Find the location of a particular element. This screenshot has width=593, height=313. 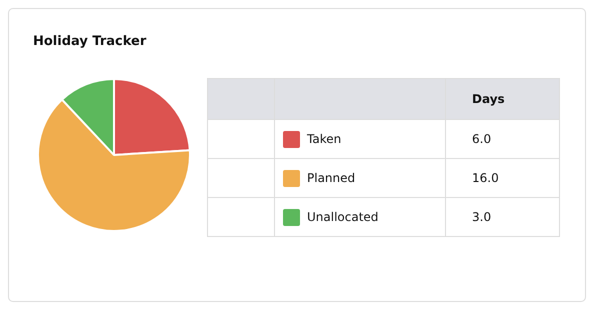

legend-title: Days is located at coordinates (503, 99).